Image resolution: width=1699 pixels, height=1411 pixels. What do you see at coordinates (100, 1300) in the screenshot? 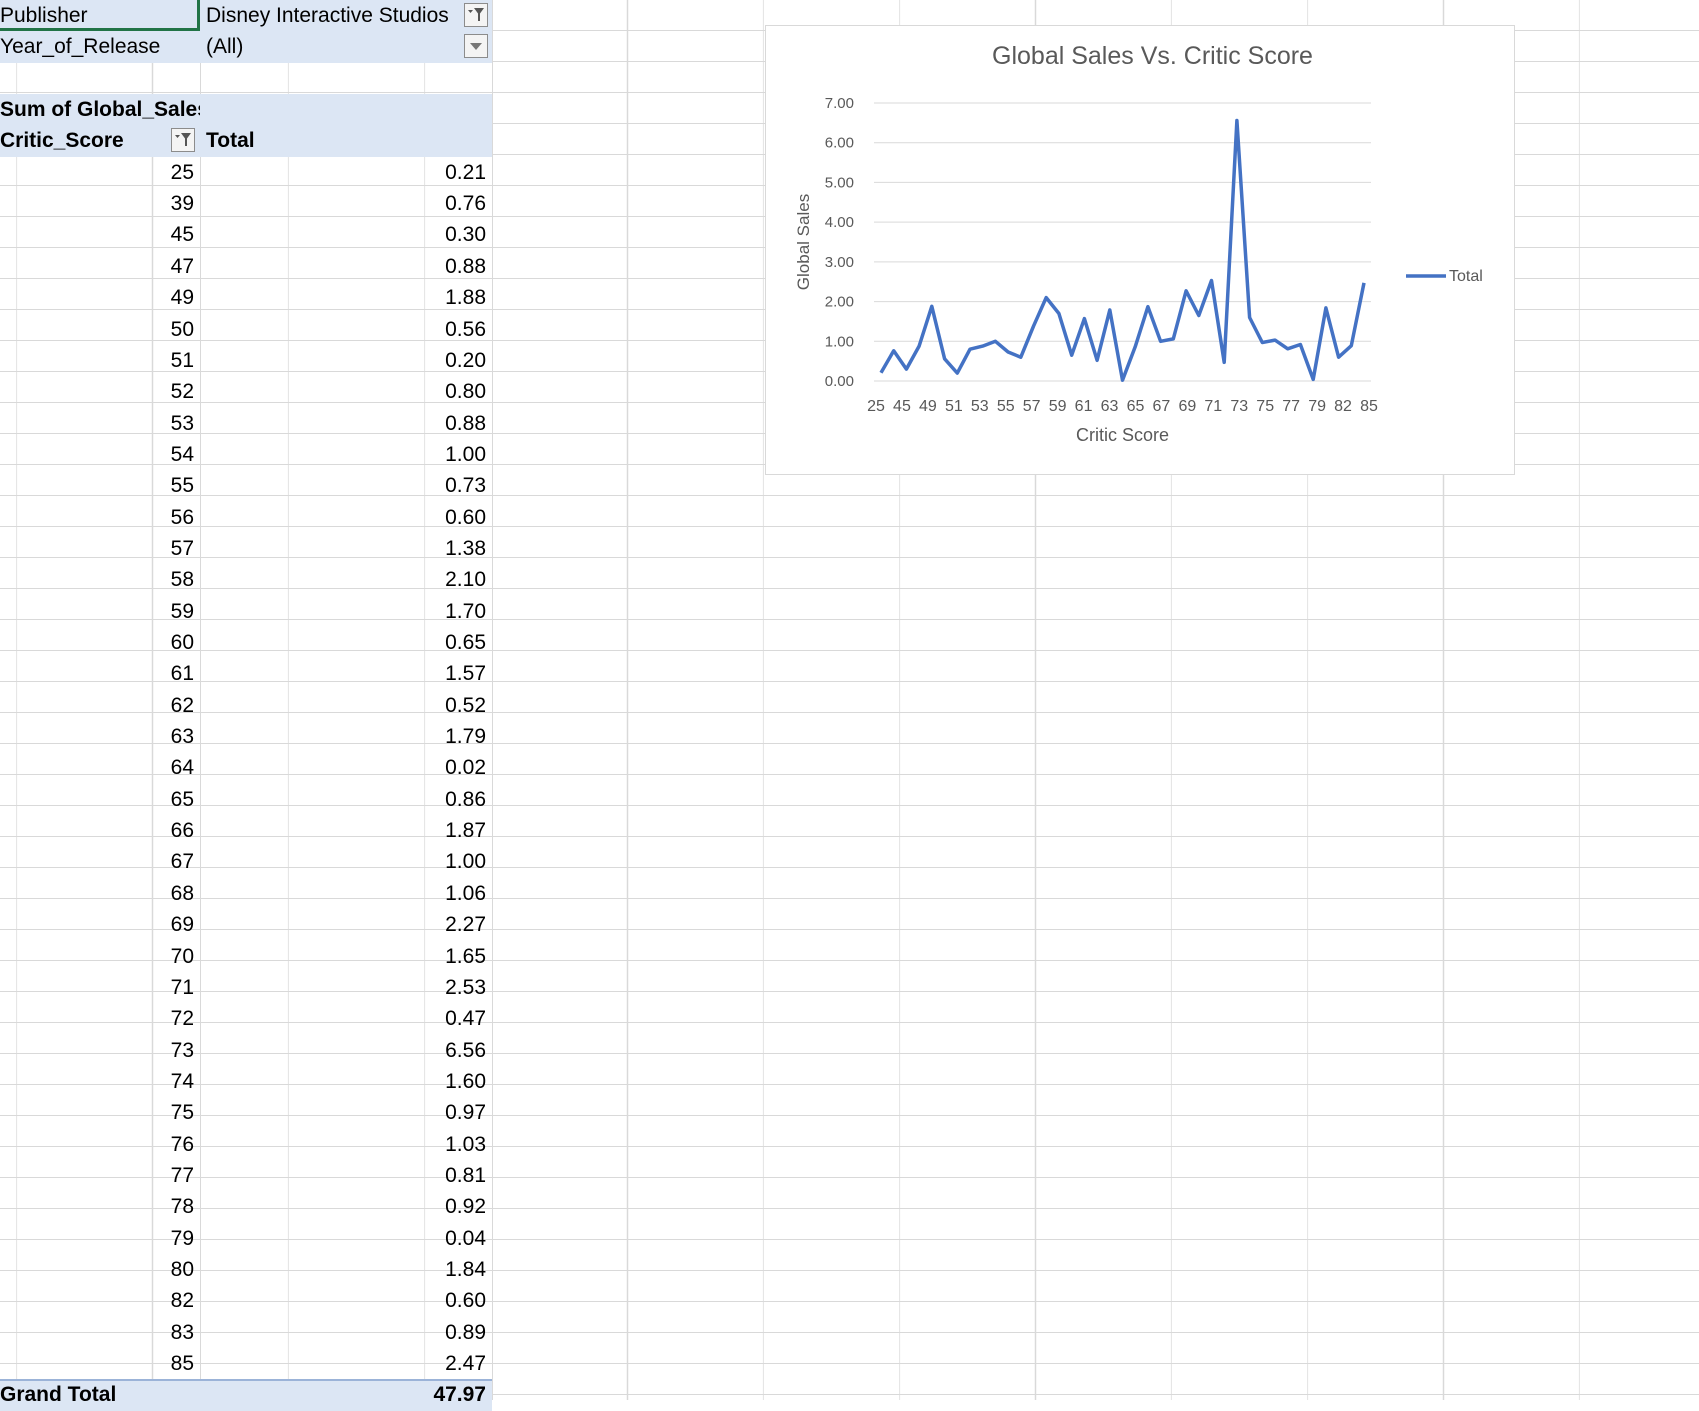
I see `critic-score-cell: 82` at bounding box center [100, 1300].